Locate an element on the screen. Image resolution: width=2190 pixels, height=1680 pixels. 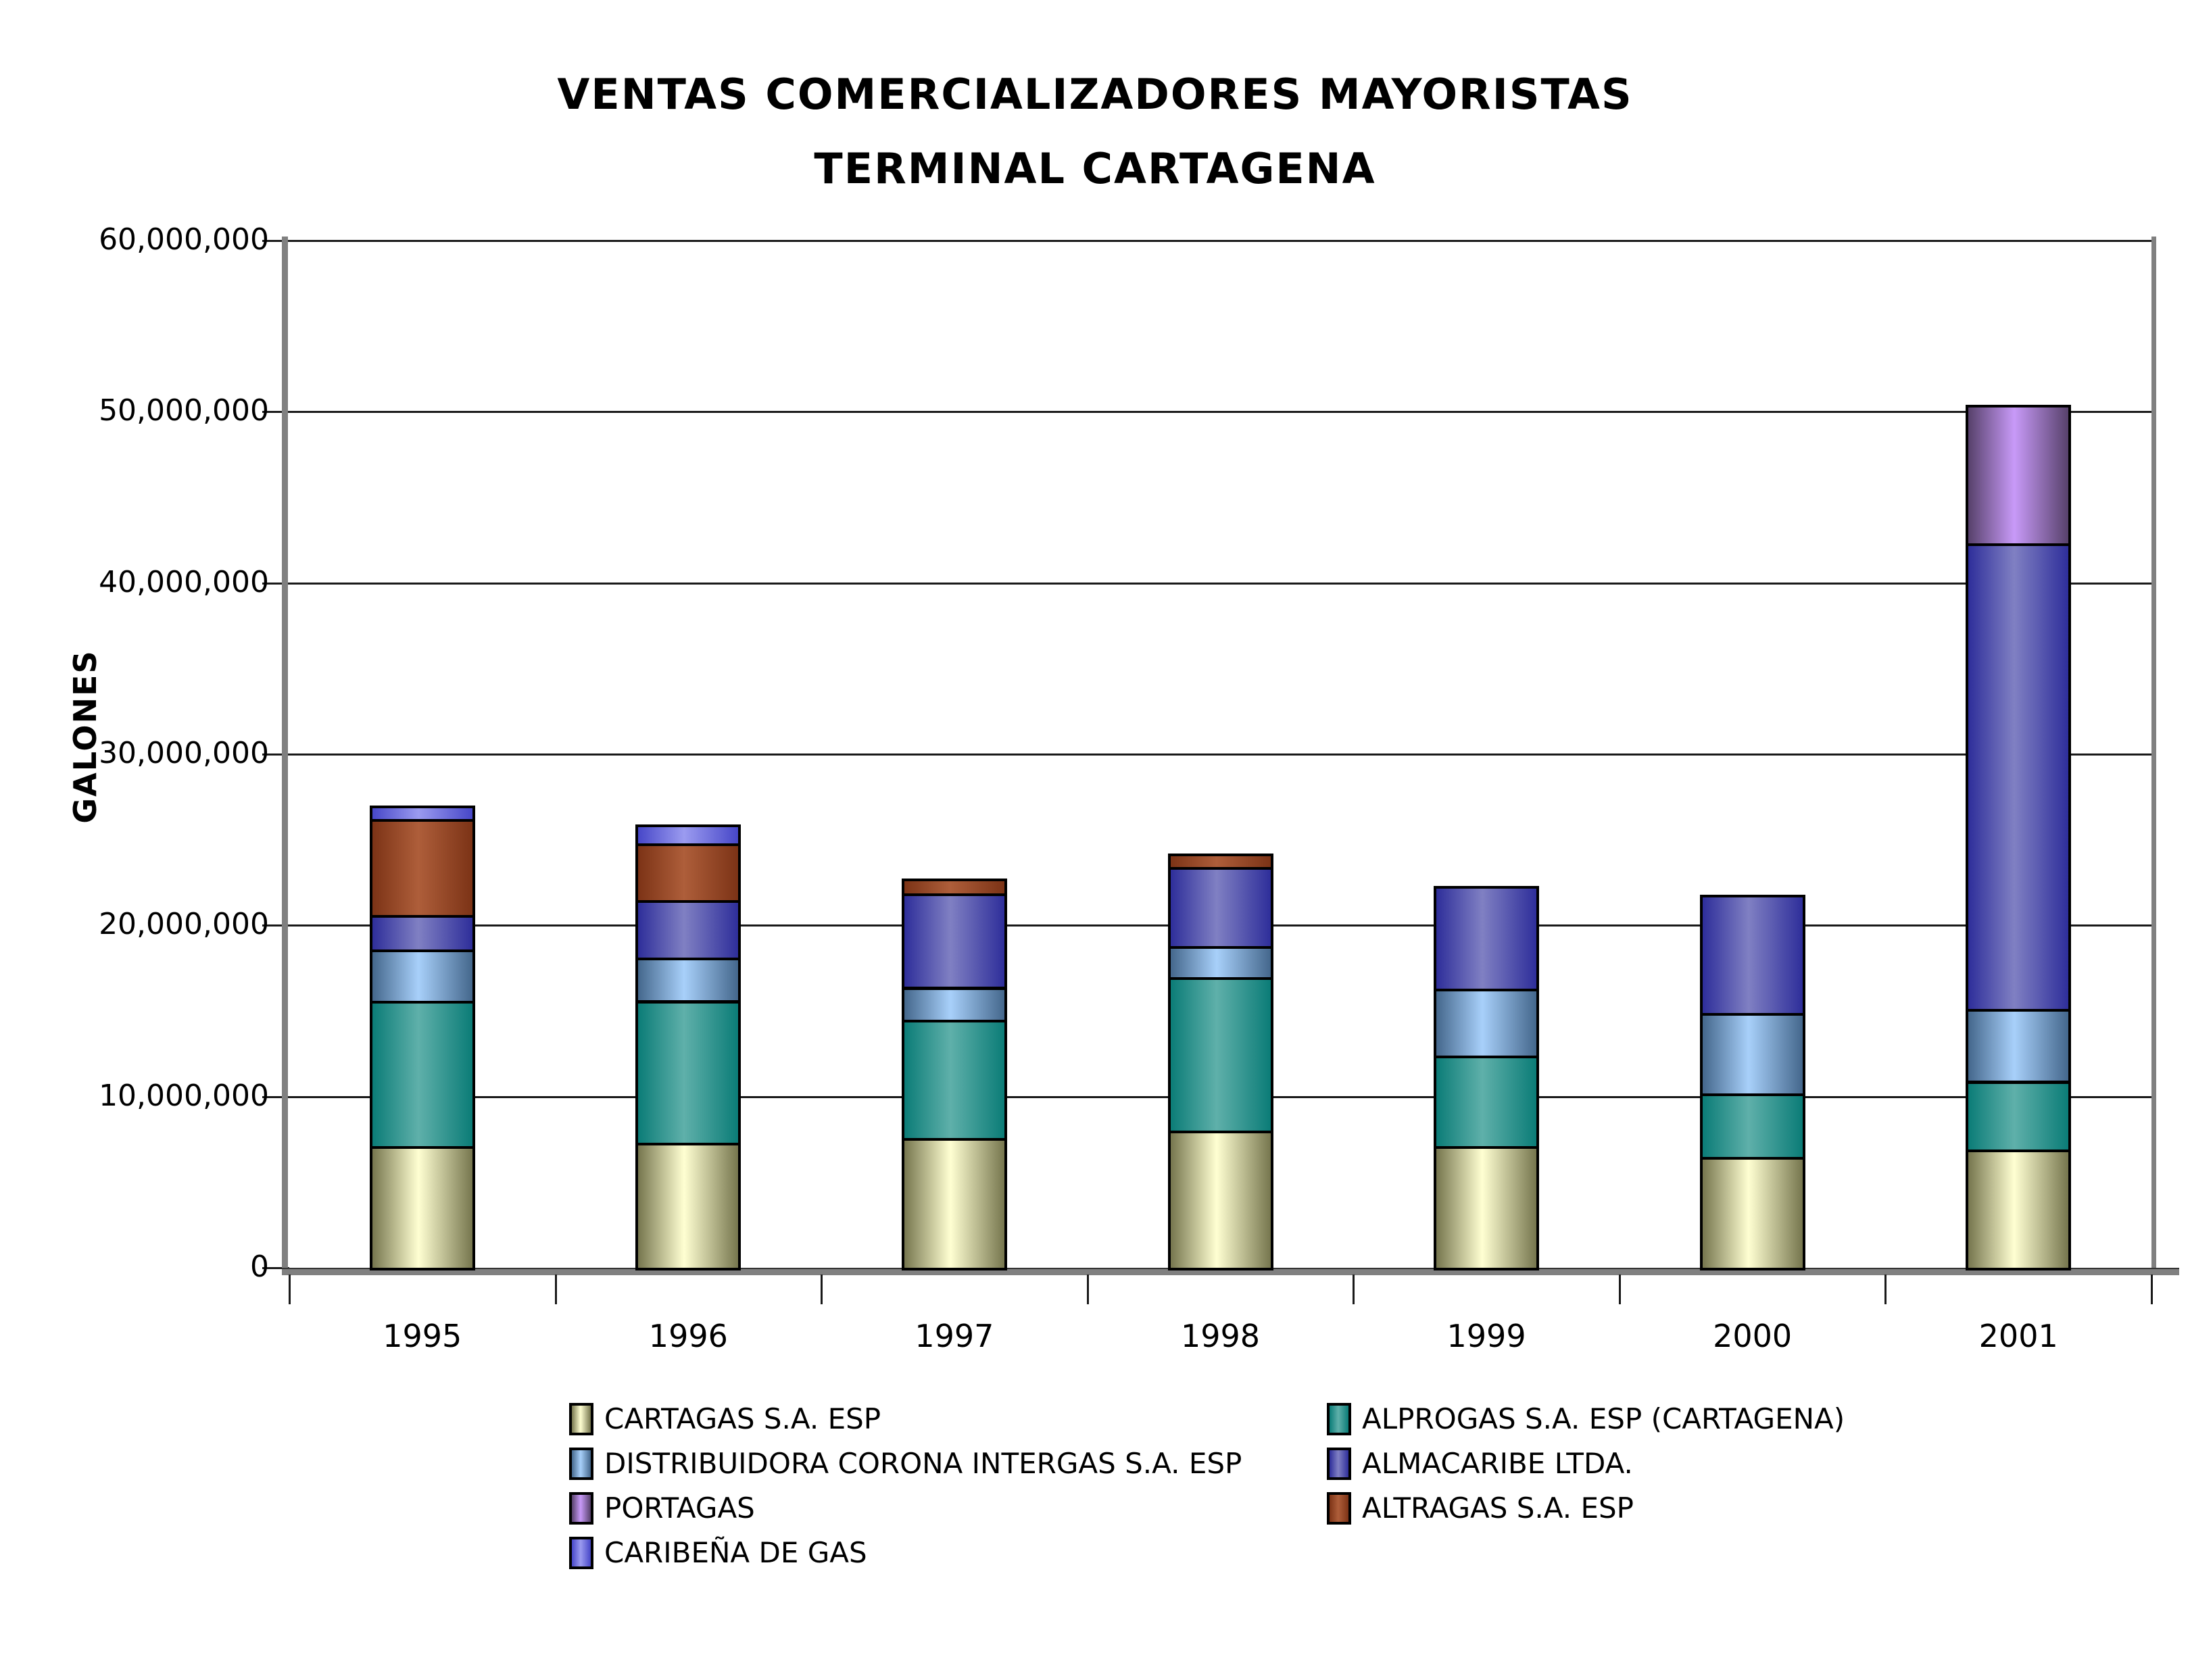
gridline-40,000,000 is located at coordinates (1220, 584).